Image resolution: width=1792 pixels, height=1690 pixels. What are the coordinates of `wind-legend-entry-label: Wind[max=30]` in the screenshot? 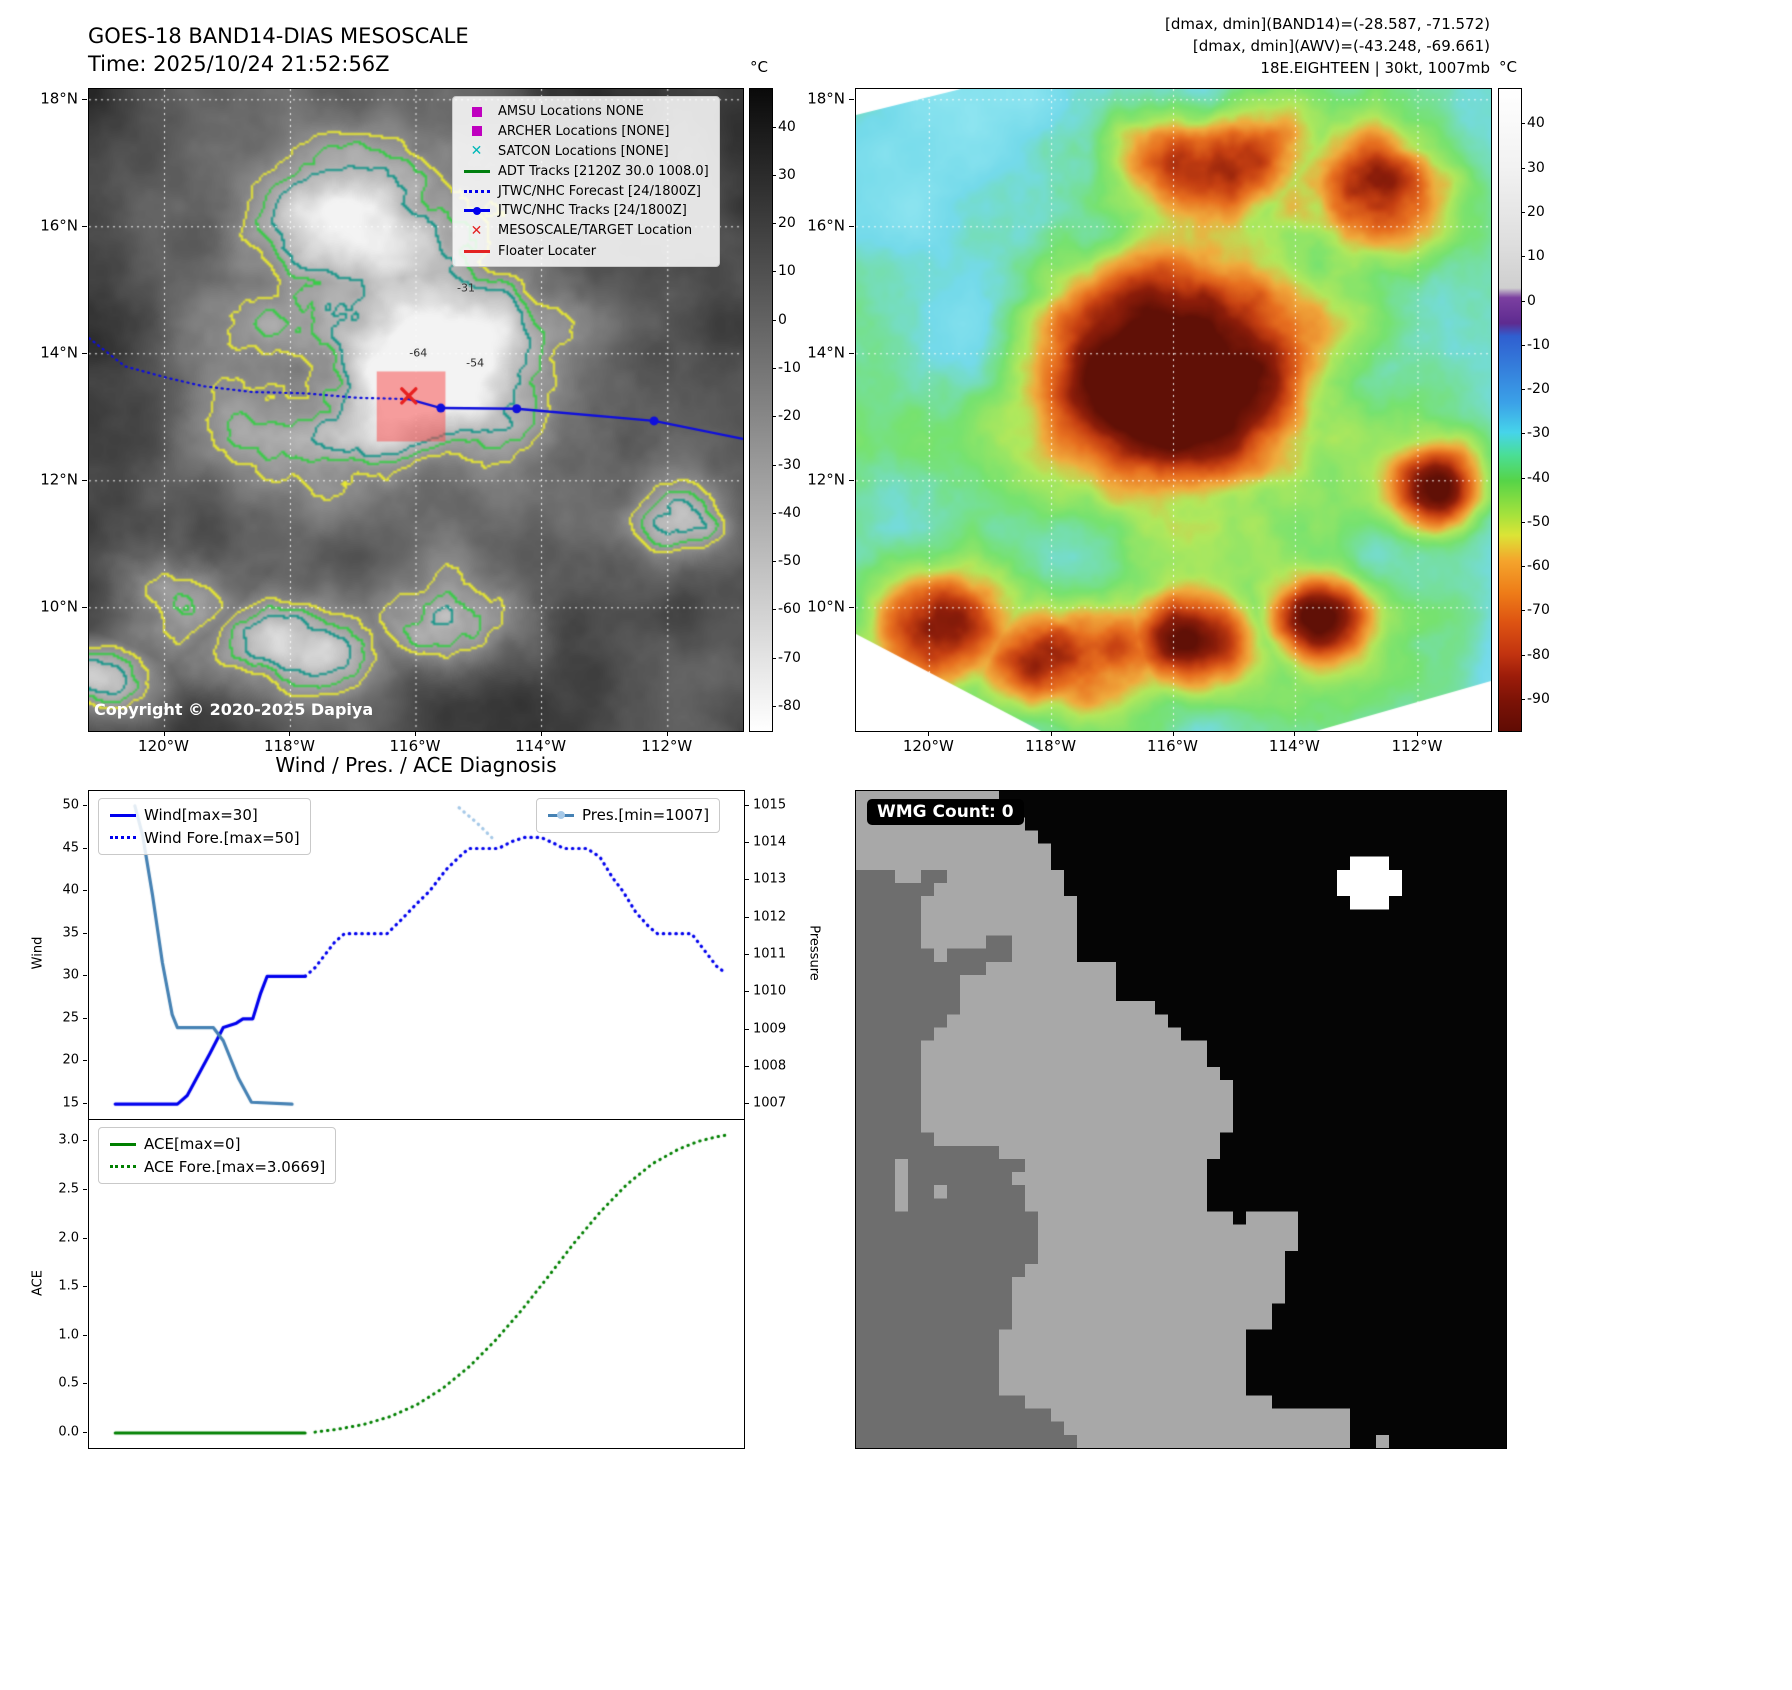 It's located at (201, 815).